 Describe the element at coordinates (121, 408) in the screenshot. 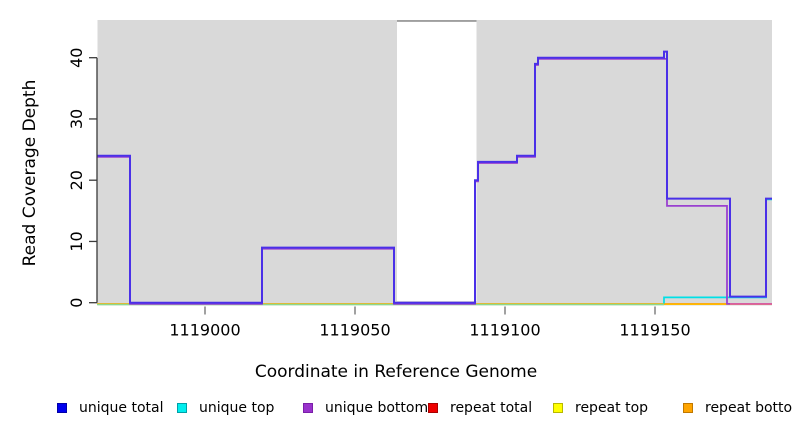

I see `legend-label: unique total` at that location.